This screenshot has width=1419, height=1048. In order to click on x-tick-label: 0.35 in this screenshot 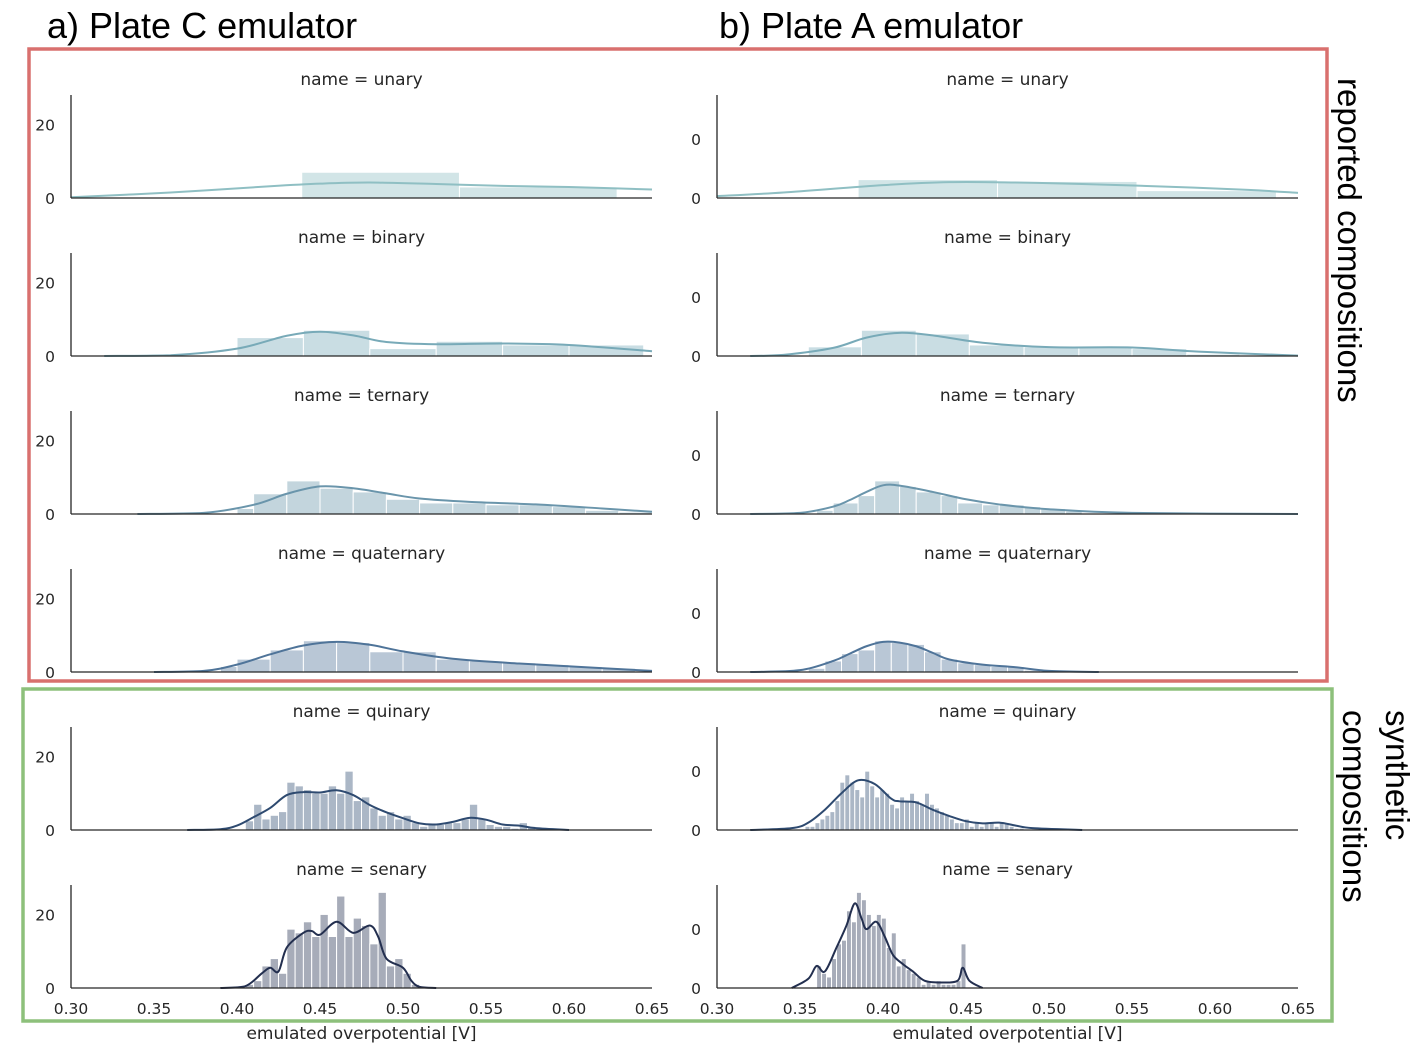, I will do `click(800, 1009)`.